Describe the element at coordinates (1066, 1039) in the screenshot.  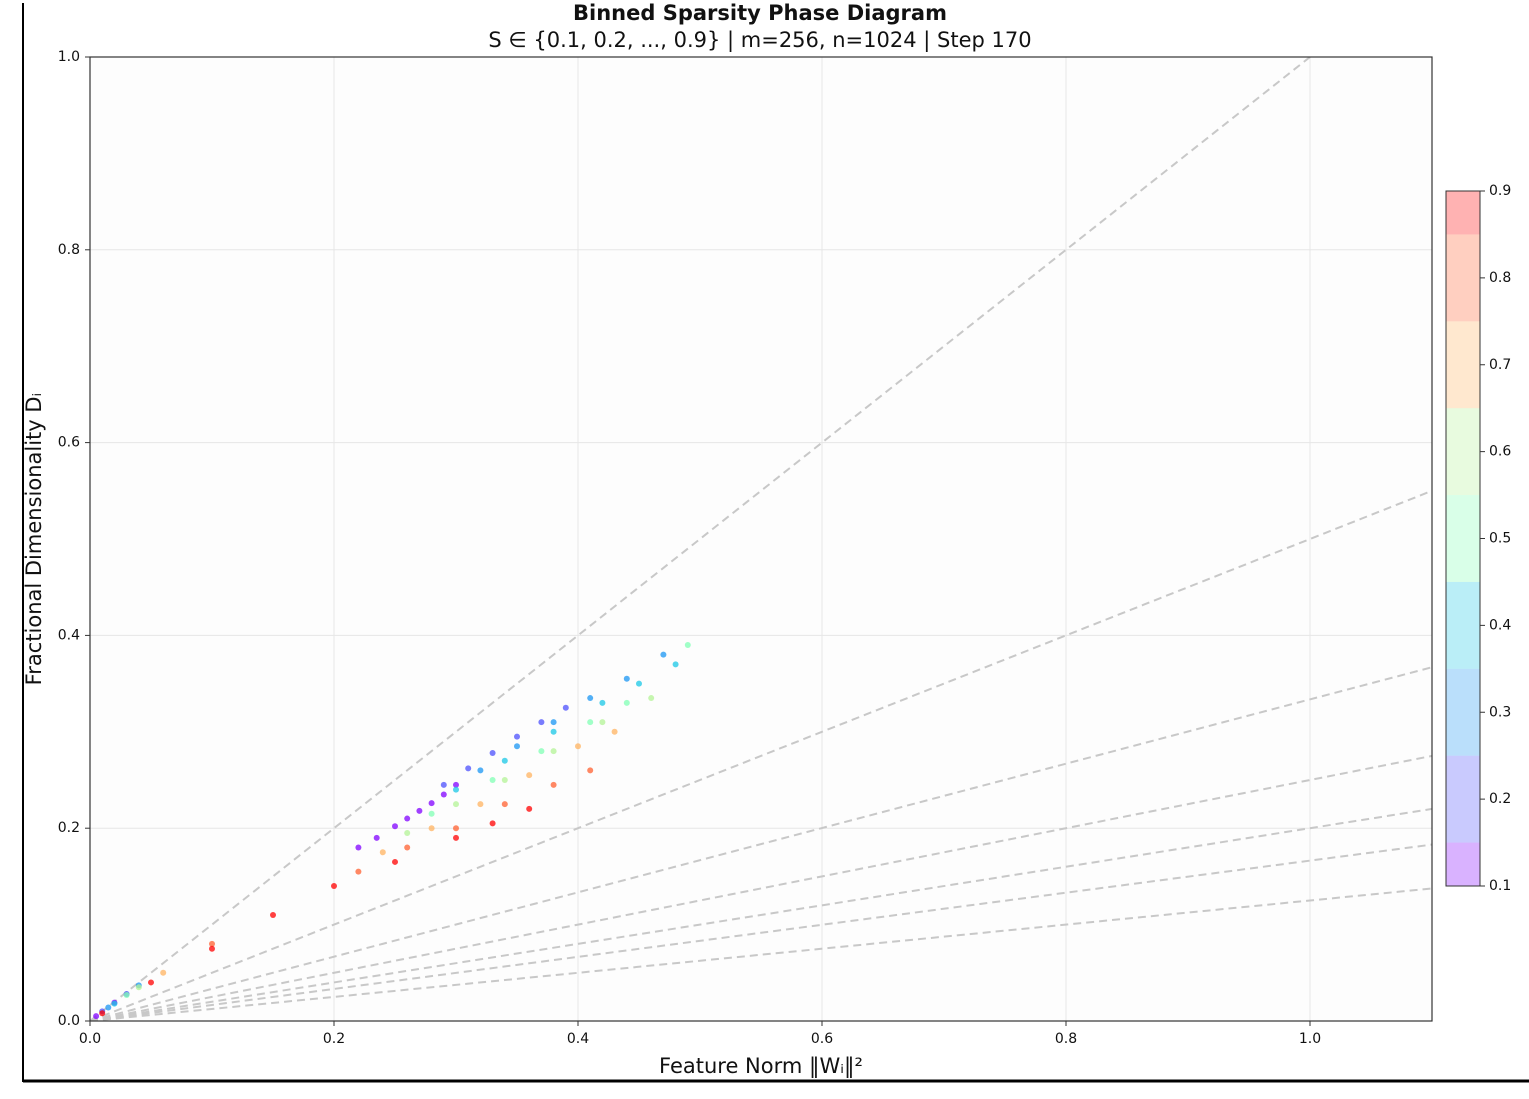
I see `x-tick-label: 0.8` at that location.